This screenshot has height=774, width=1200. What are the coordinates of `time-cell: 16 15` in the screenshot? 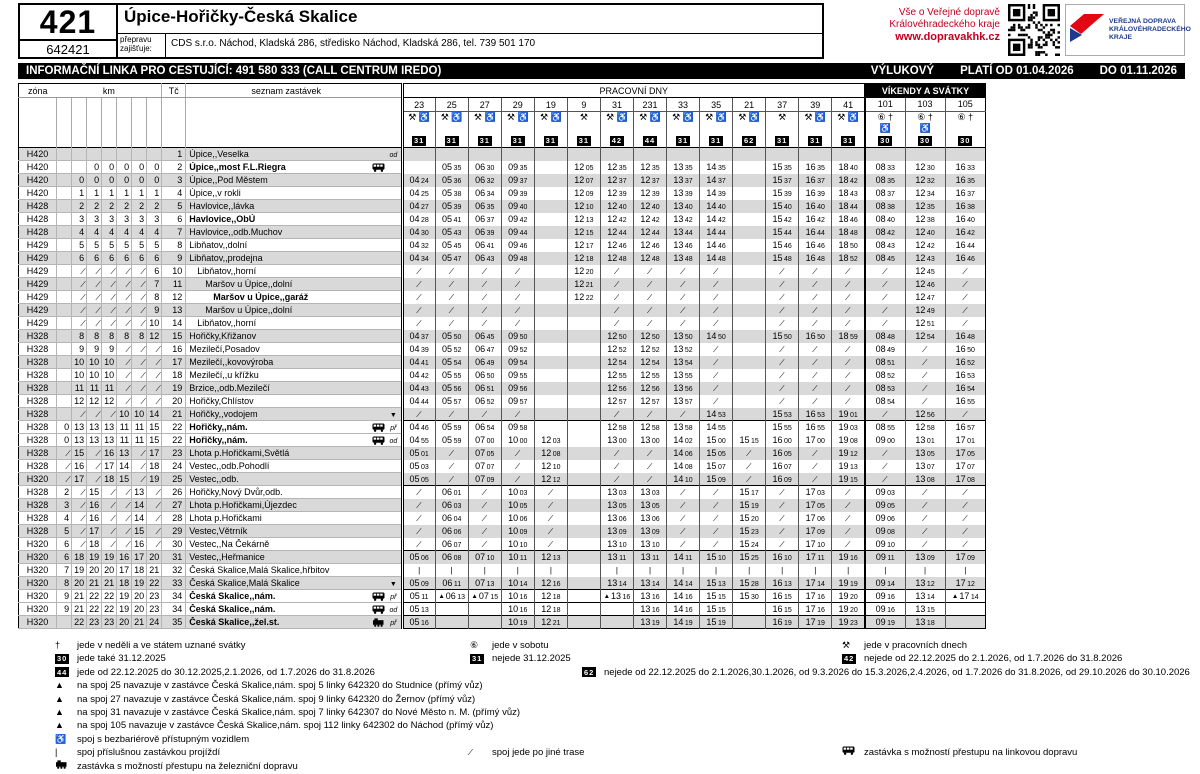 It's located at (782, 596).